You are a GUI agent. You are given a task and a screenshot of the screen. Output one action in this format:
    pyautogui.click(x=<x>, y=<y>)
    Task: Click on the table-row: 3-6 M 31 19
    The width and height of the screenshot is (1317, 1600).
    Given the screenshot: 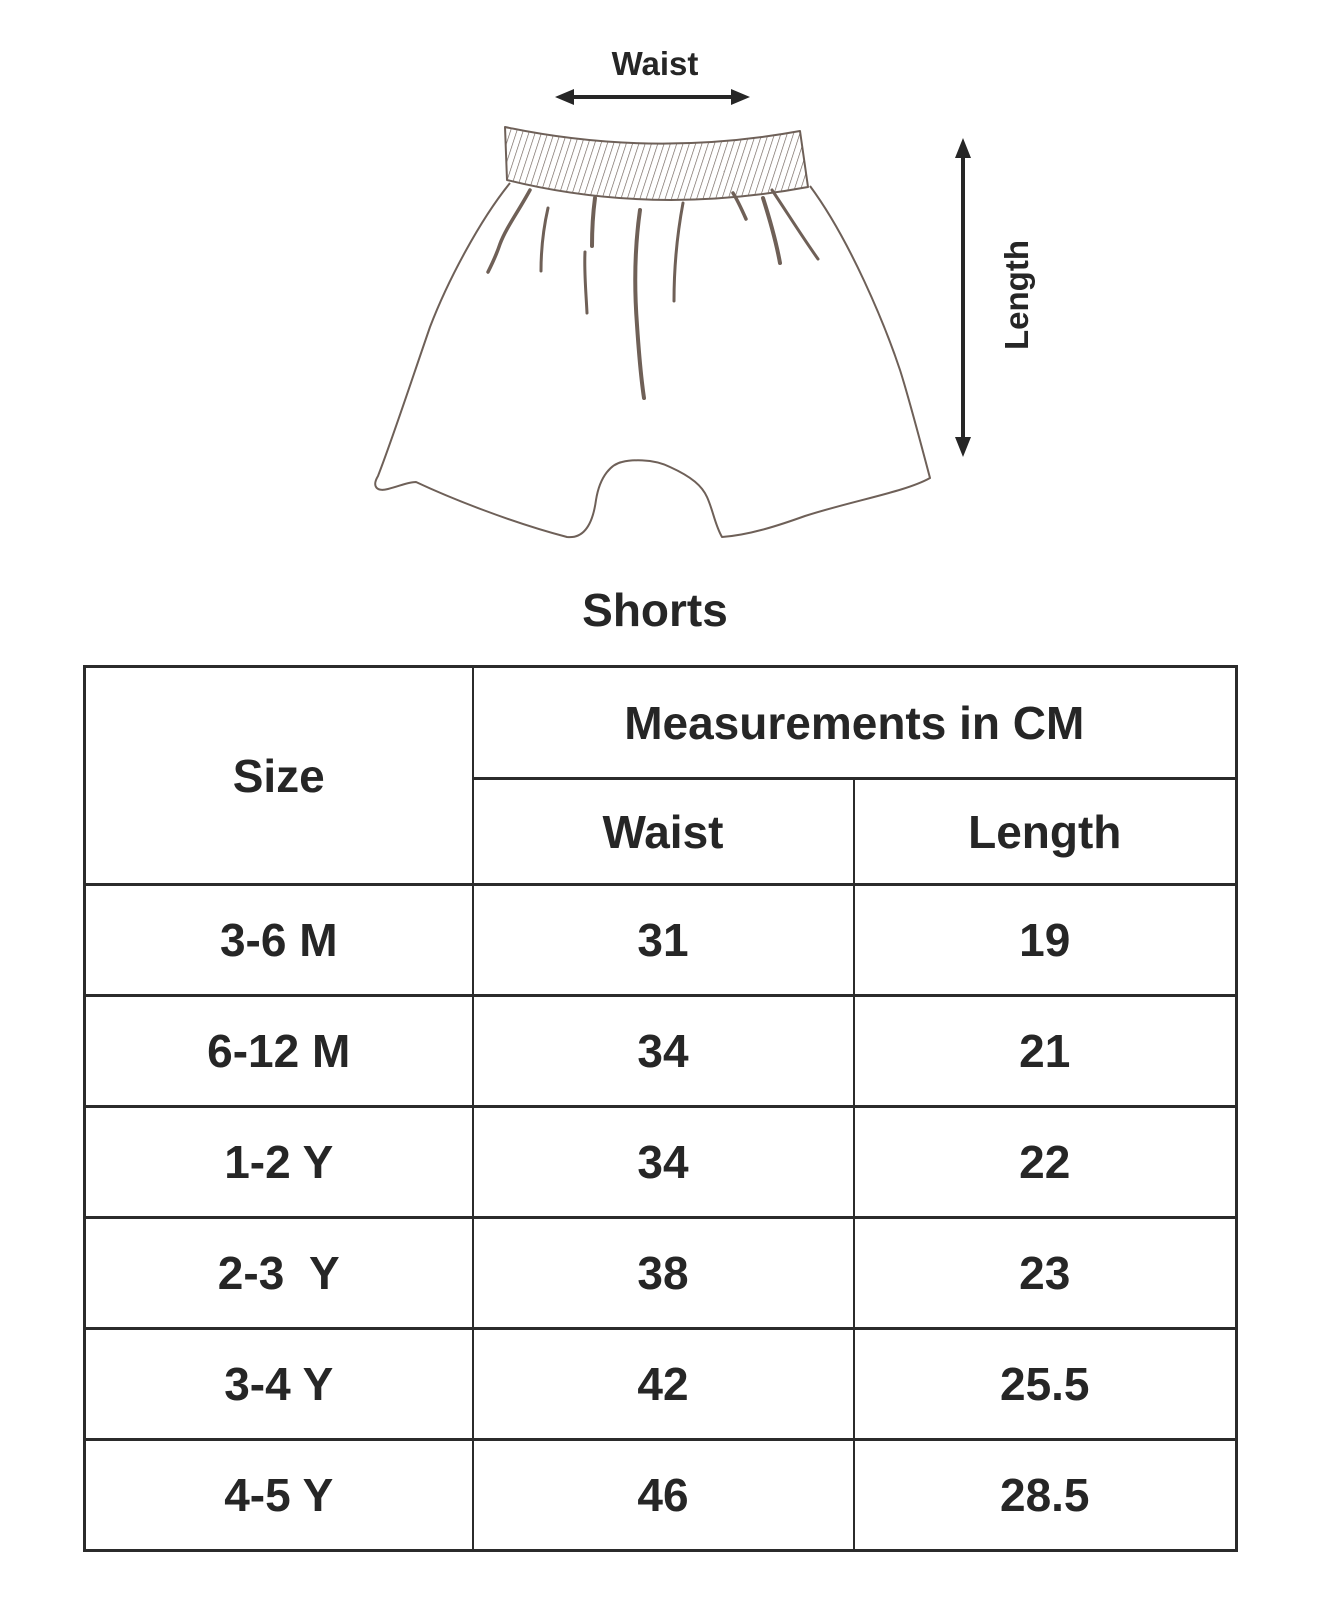 What is the action you would take?
    pyautogui.click(x=660, y=940)
    